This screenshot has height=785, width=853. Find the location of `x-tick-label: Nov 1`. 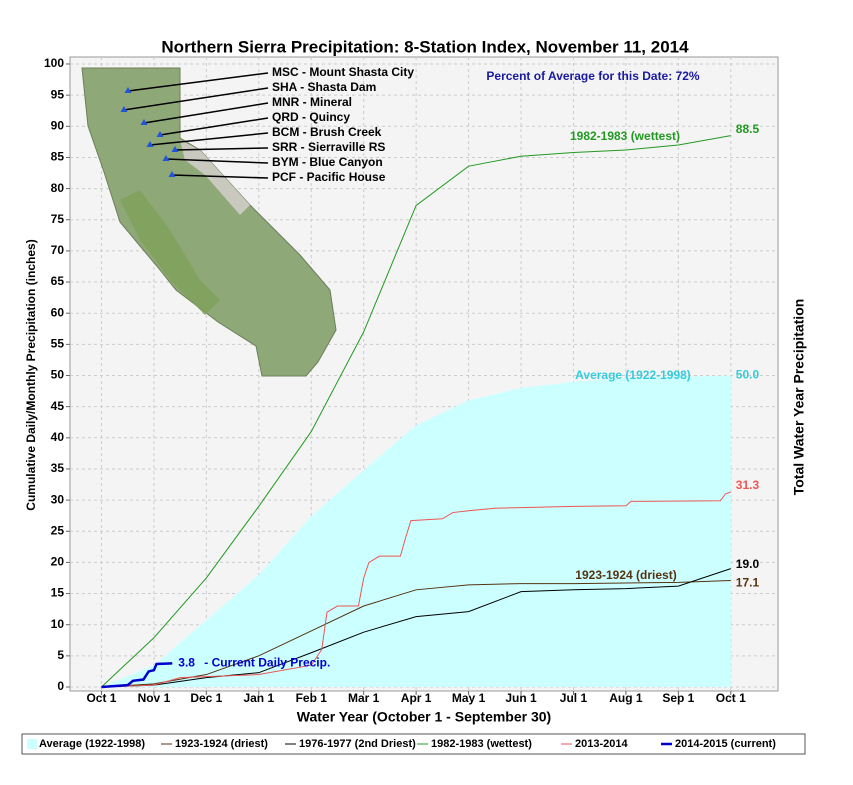

x-tick-label: Nov 1 is located at coordinates (154, 698).